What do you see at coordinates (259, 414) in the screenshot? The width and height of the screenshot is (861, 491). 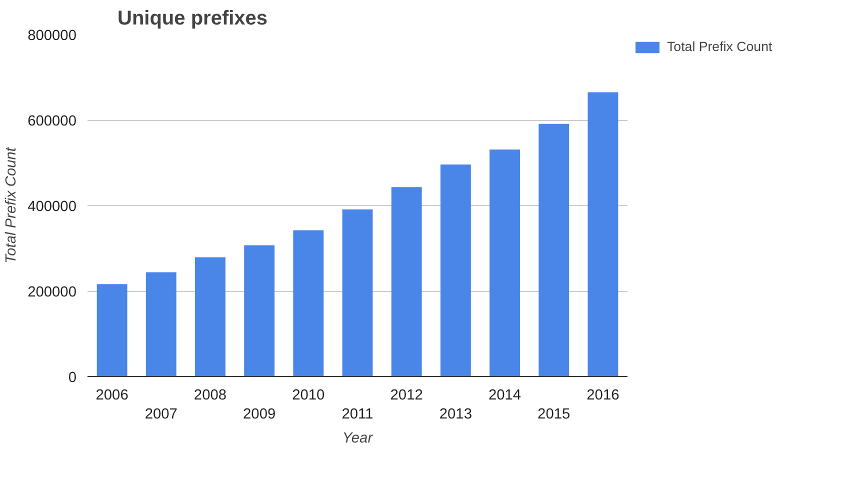 I see `x-tick-label: 2009` at bounding box center [259, 414].